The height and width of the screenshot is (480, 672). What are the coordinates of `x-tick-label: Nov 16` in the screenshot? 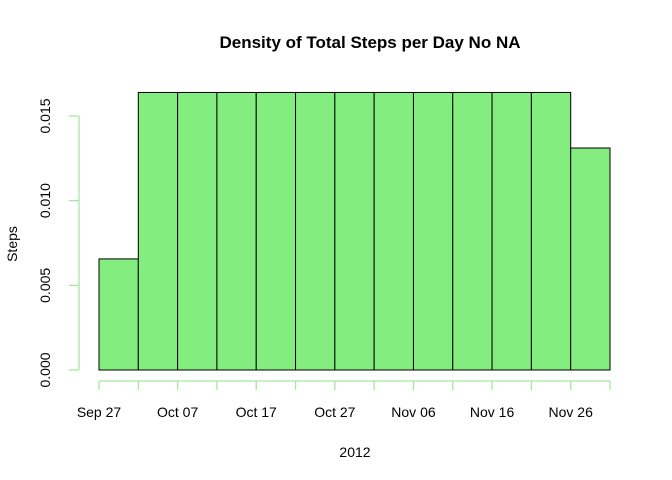 It's located at (492, 412).